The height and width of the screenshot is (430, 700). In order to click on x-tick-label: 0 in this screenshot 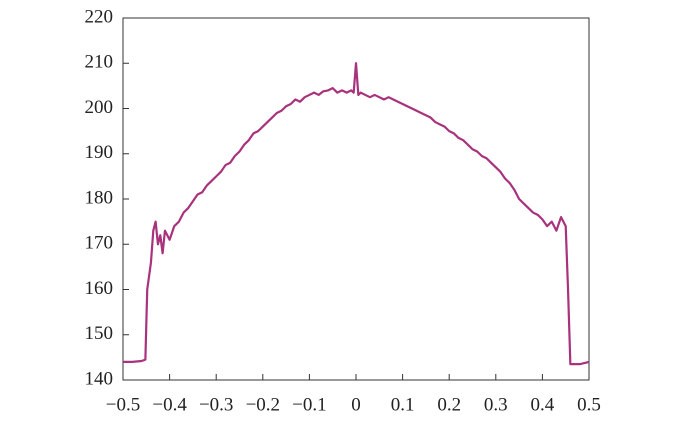, I will do `click(356, 404)`.